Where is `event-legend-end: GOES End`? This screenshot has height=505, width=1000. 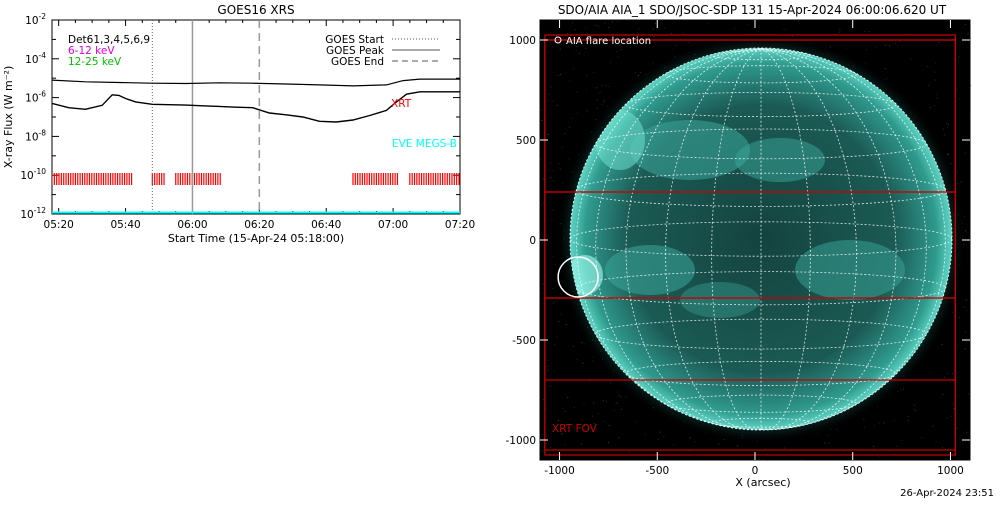
event-legend-end: GOES End is located at coordinates (357, 62).